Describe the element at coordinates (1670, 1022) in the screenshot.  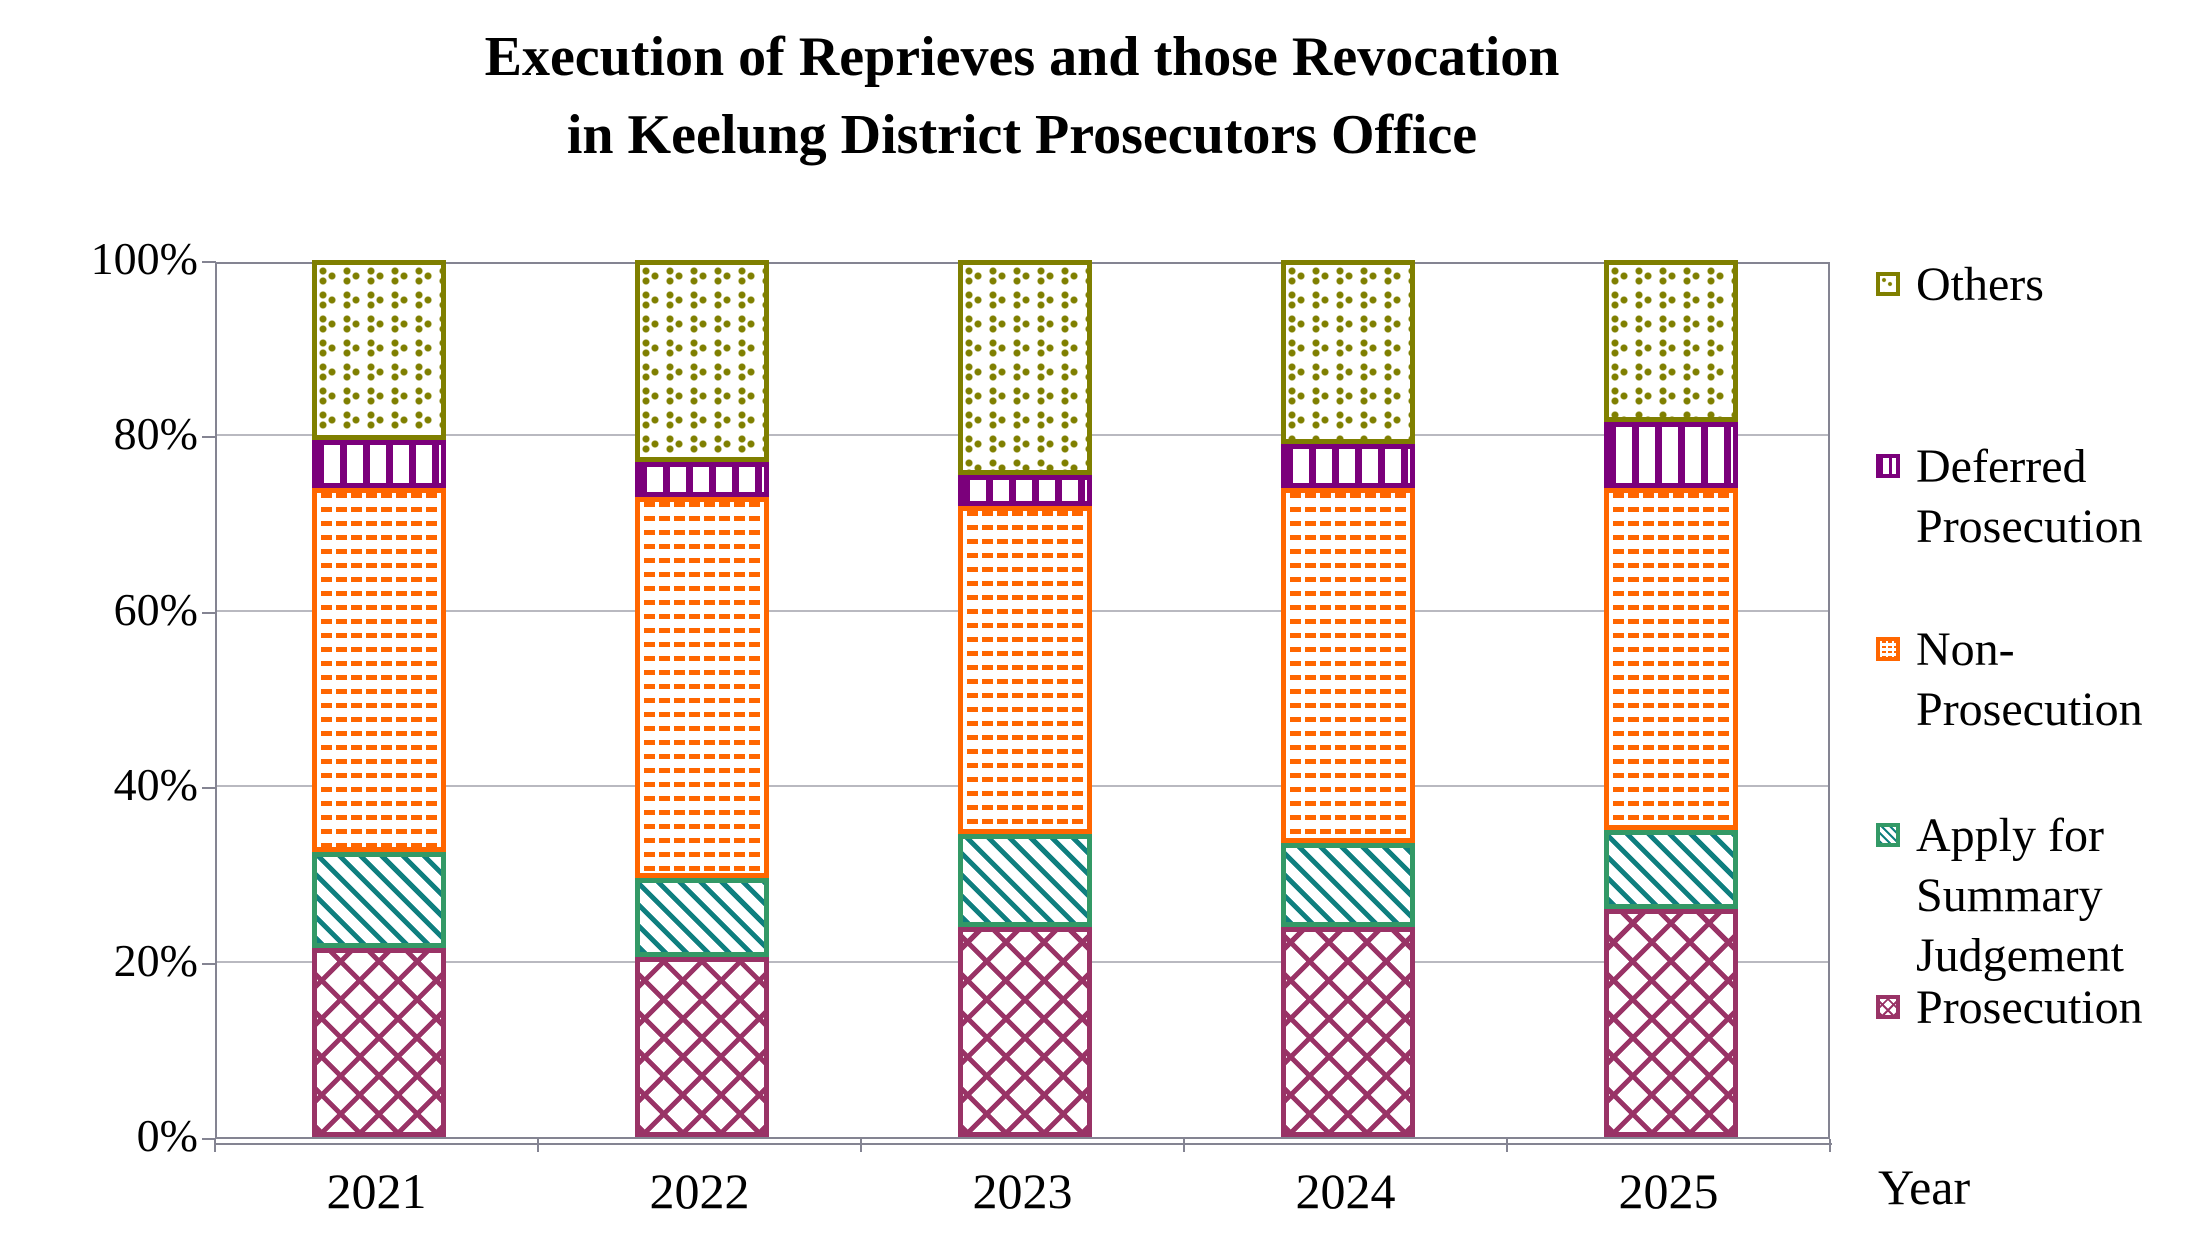
I see `bar-2025-prosecution` at that location.